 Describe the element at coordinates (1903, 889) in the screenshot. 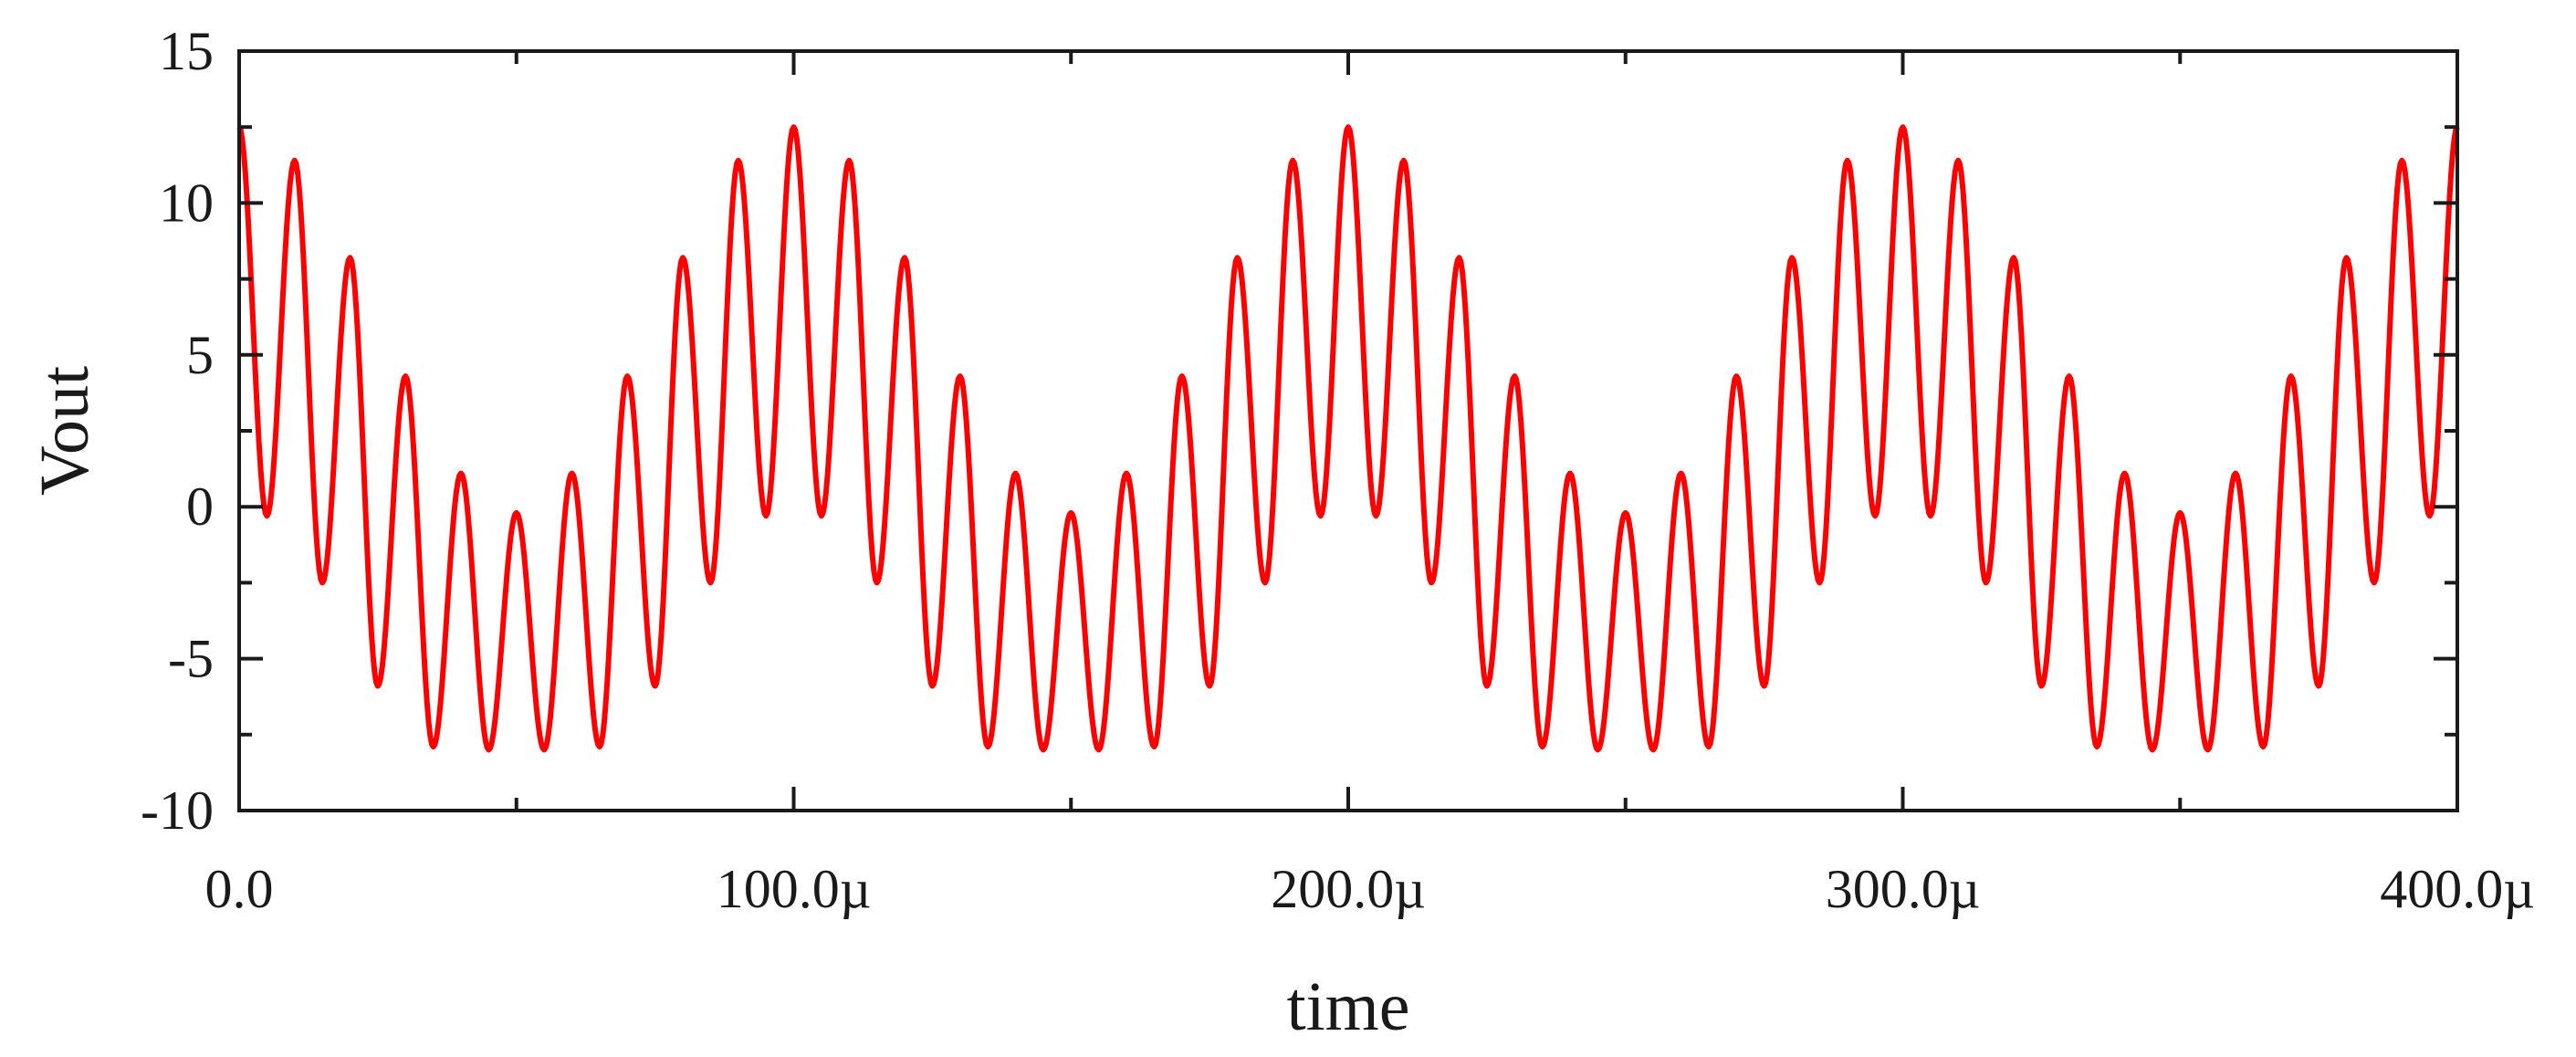

I see `x-tick-label: 300.0µ` at that location.